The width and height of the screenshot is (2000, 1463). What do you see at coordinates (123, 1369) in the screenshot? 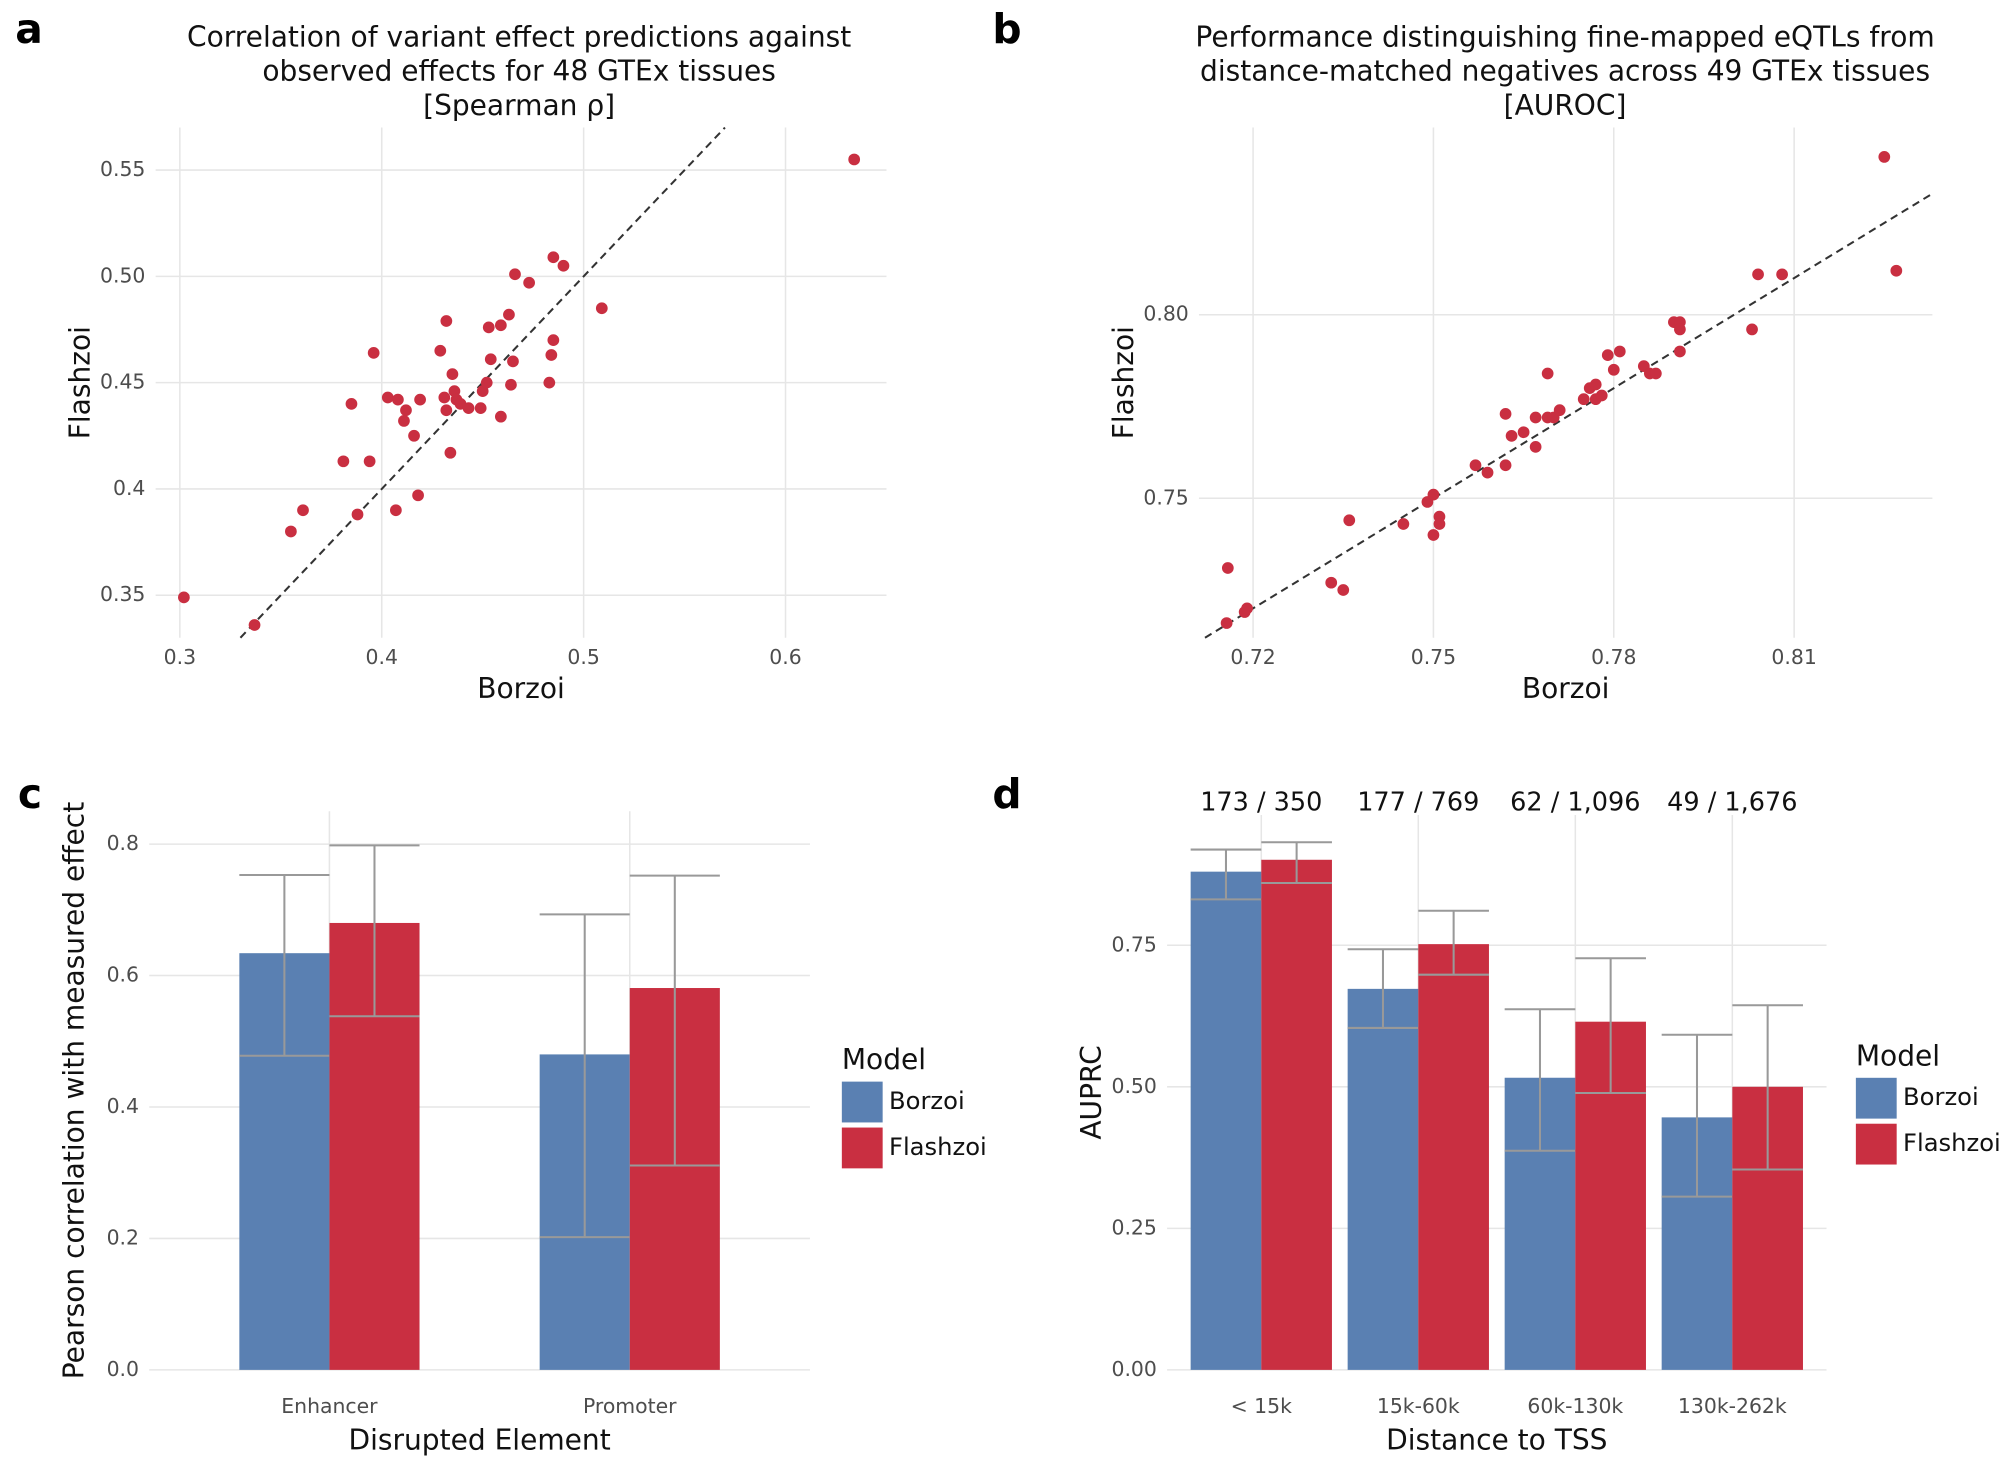
I see `y-tick-label: 0.0` at bounding box center [123, 1369].